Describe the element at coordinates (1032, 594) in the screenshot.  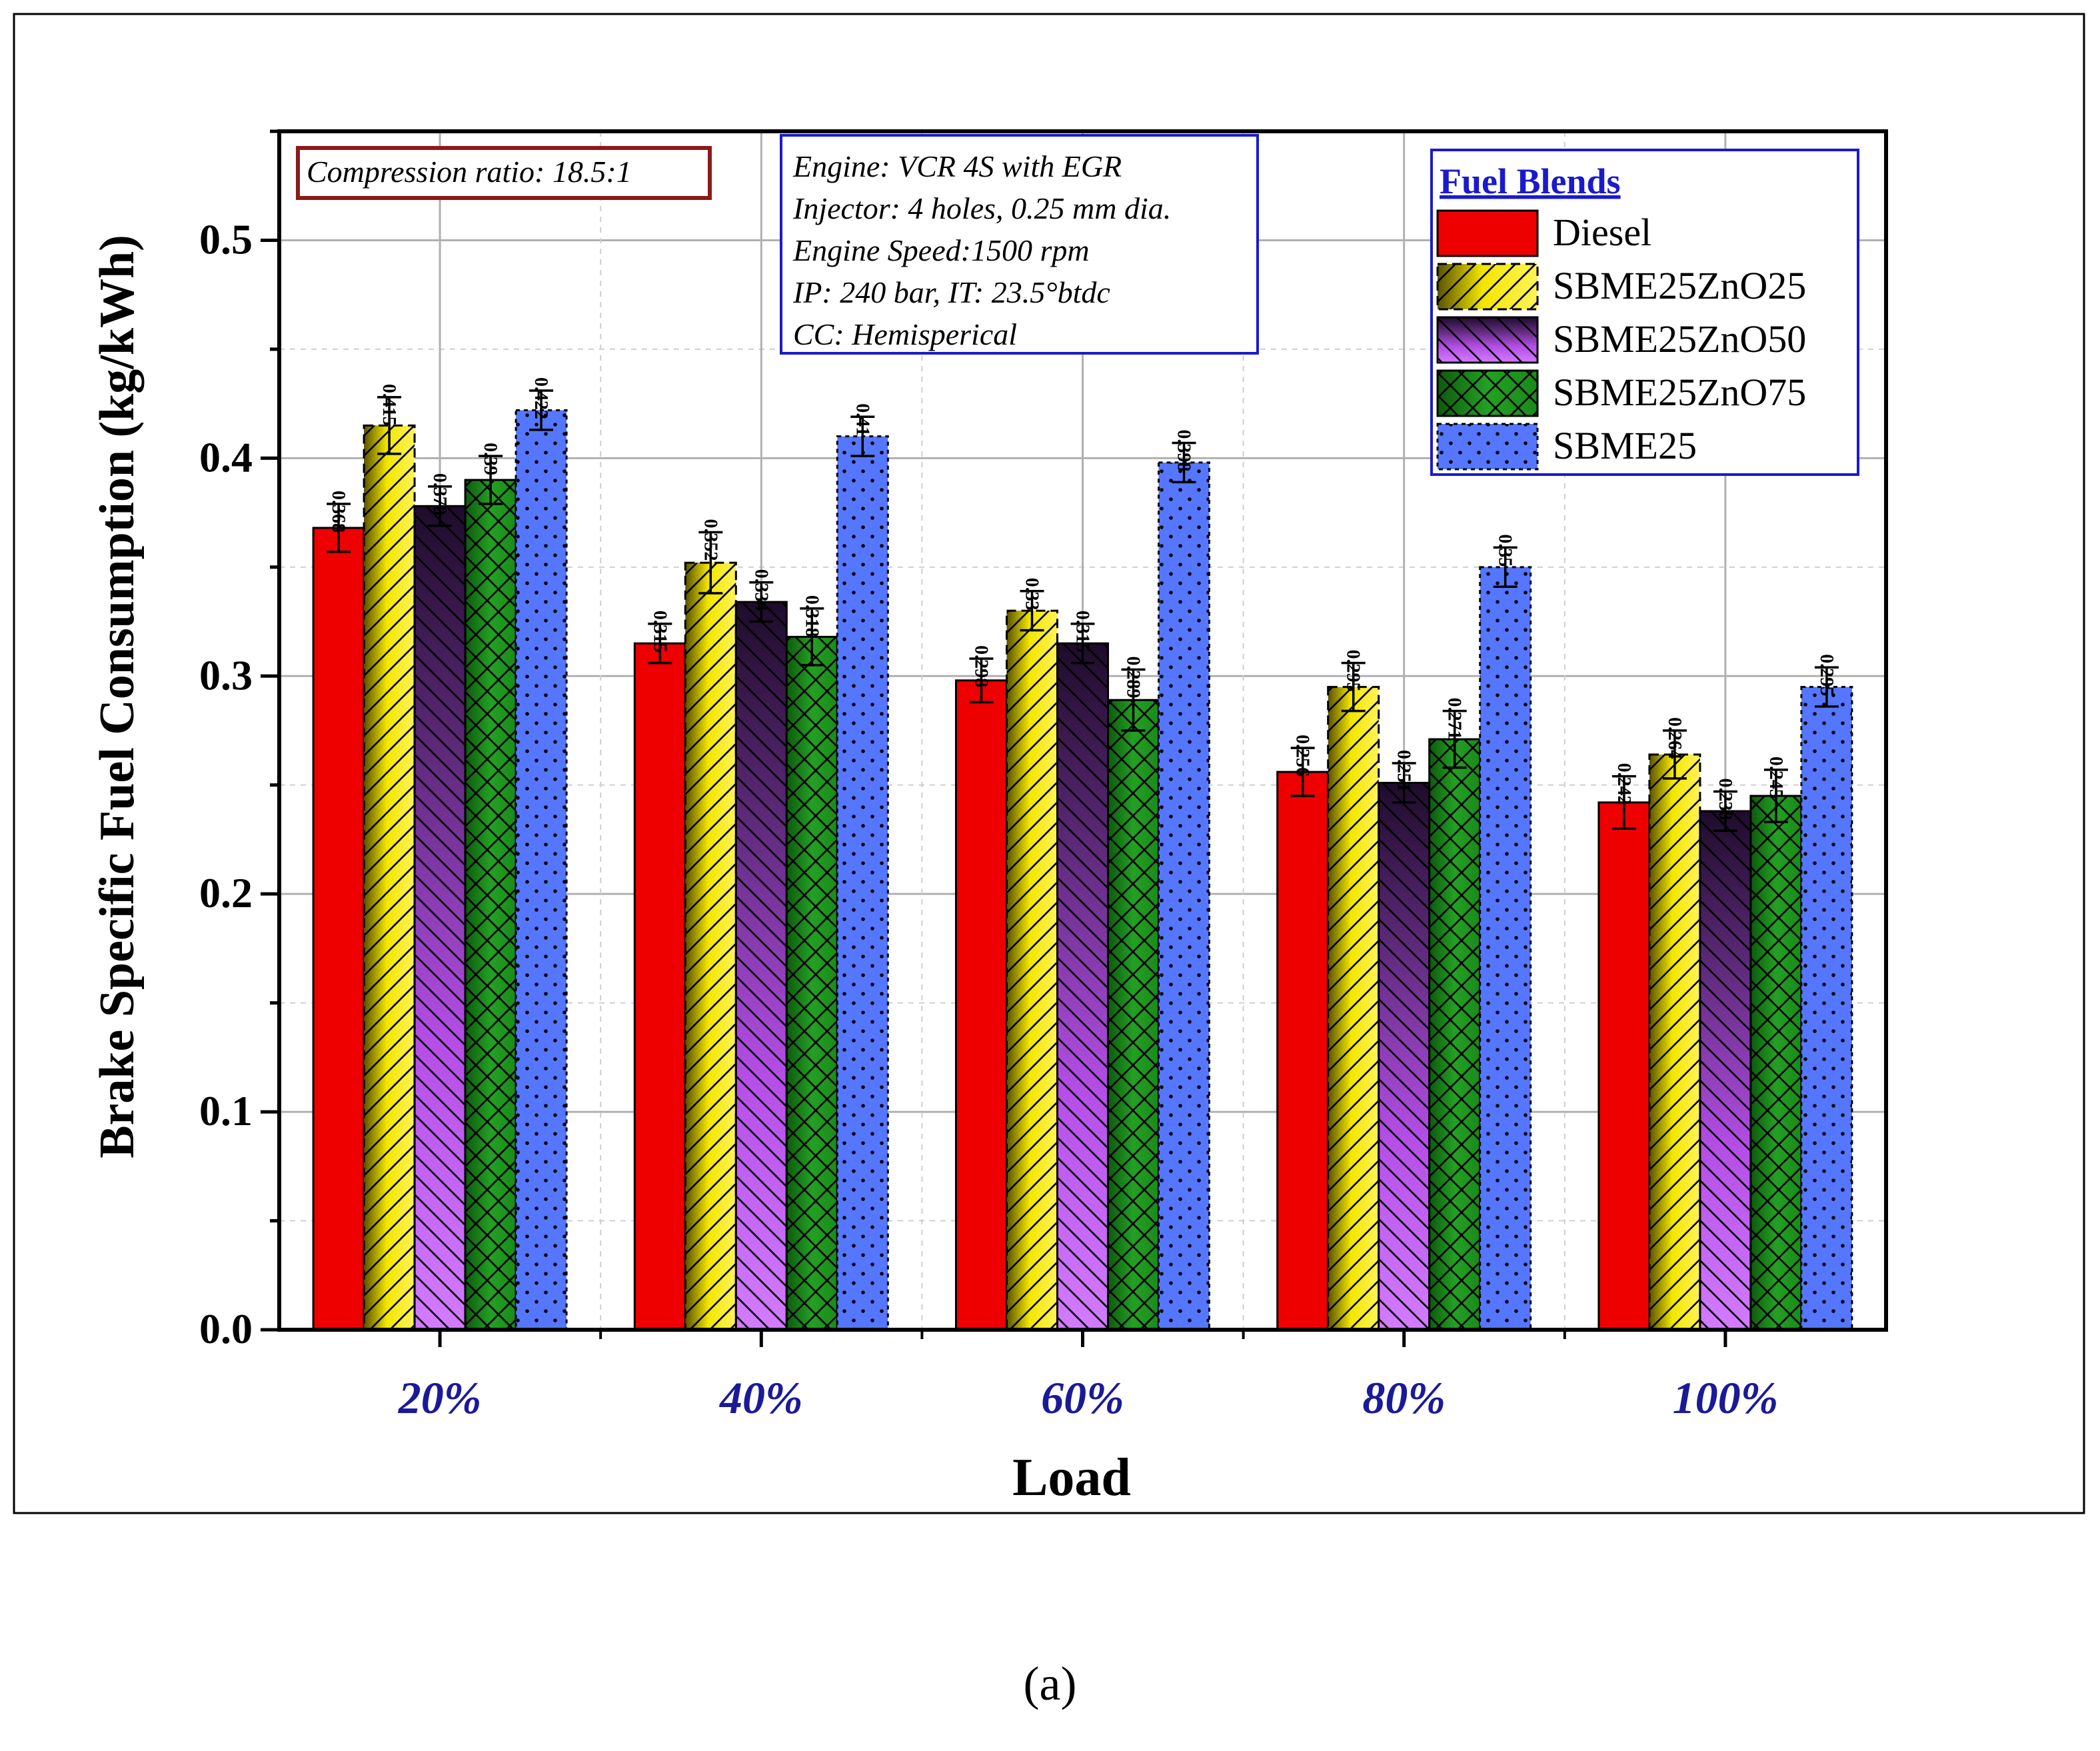
I see `data-label: 0.33` at that location.